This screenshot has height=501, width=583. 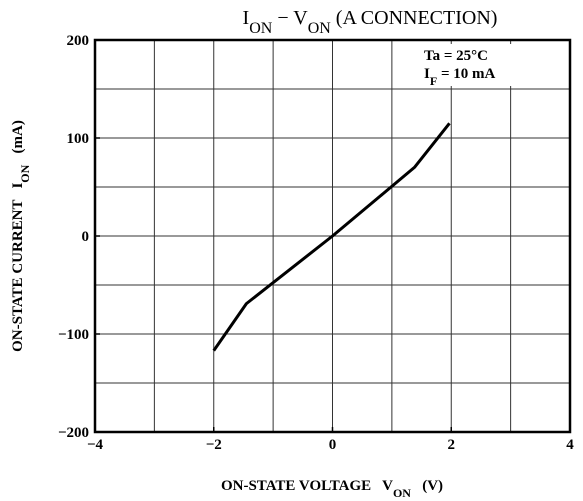 I want to click on y-axis-label: ON-STATE CURRENT ION (mA), so click(x=21, y=236).